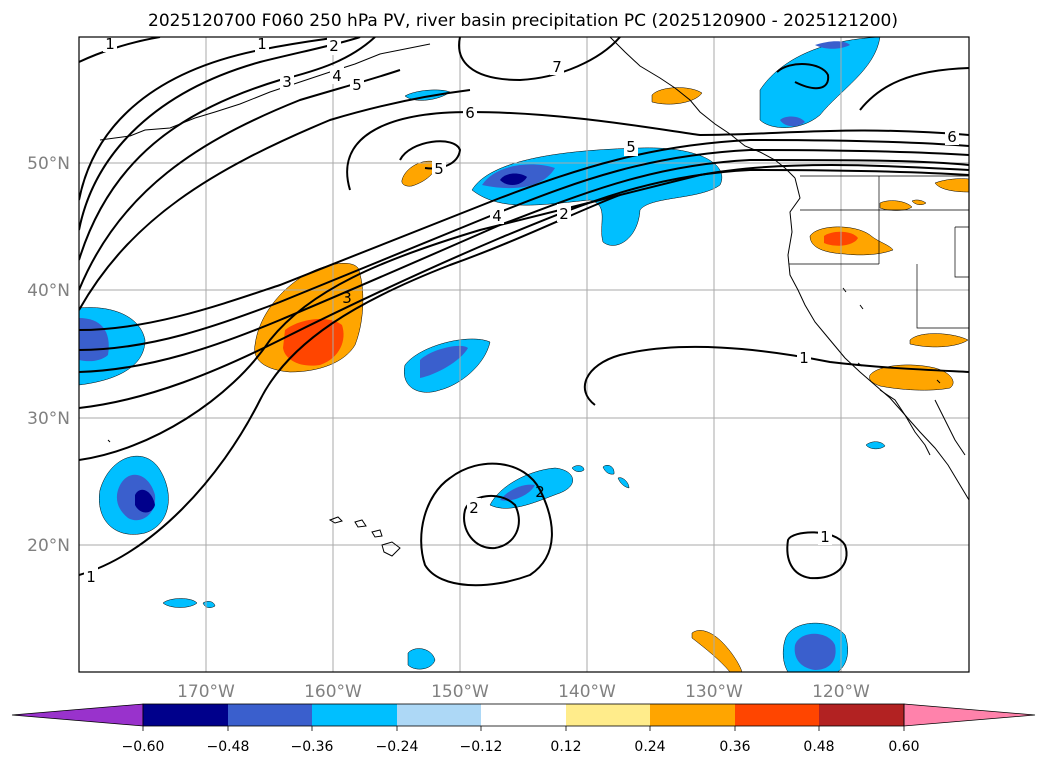 This screenshot has width=1047, height=765. Describe the element at coordinates (48, 355) in the screenshot. I see `latitude-labels: 50°N 40°N 30°N 20°N` at that location.